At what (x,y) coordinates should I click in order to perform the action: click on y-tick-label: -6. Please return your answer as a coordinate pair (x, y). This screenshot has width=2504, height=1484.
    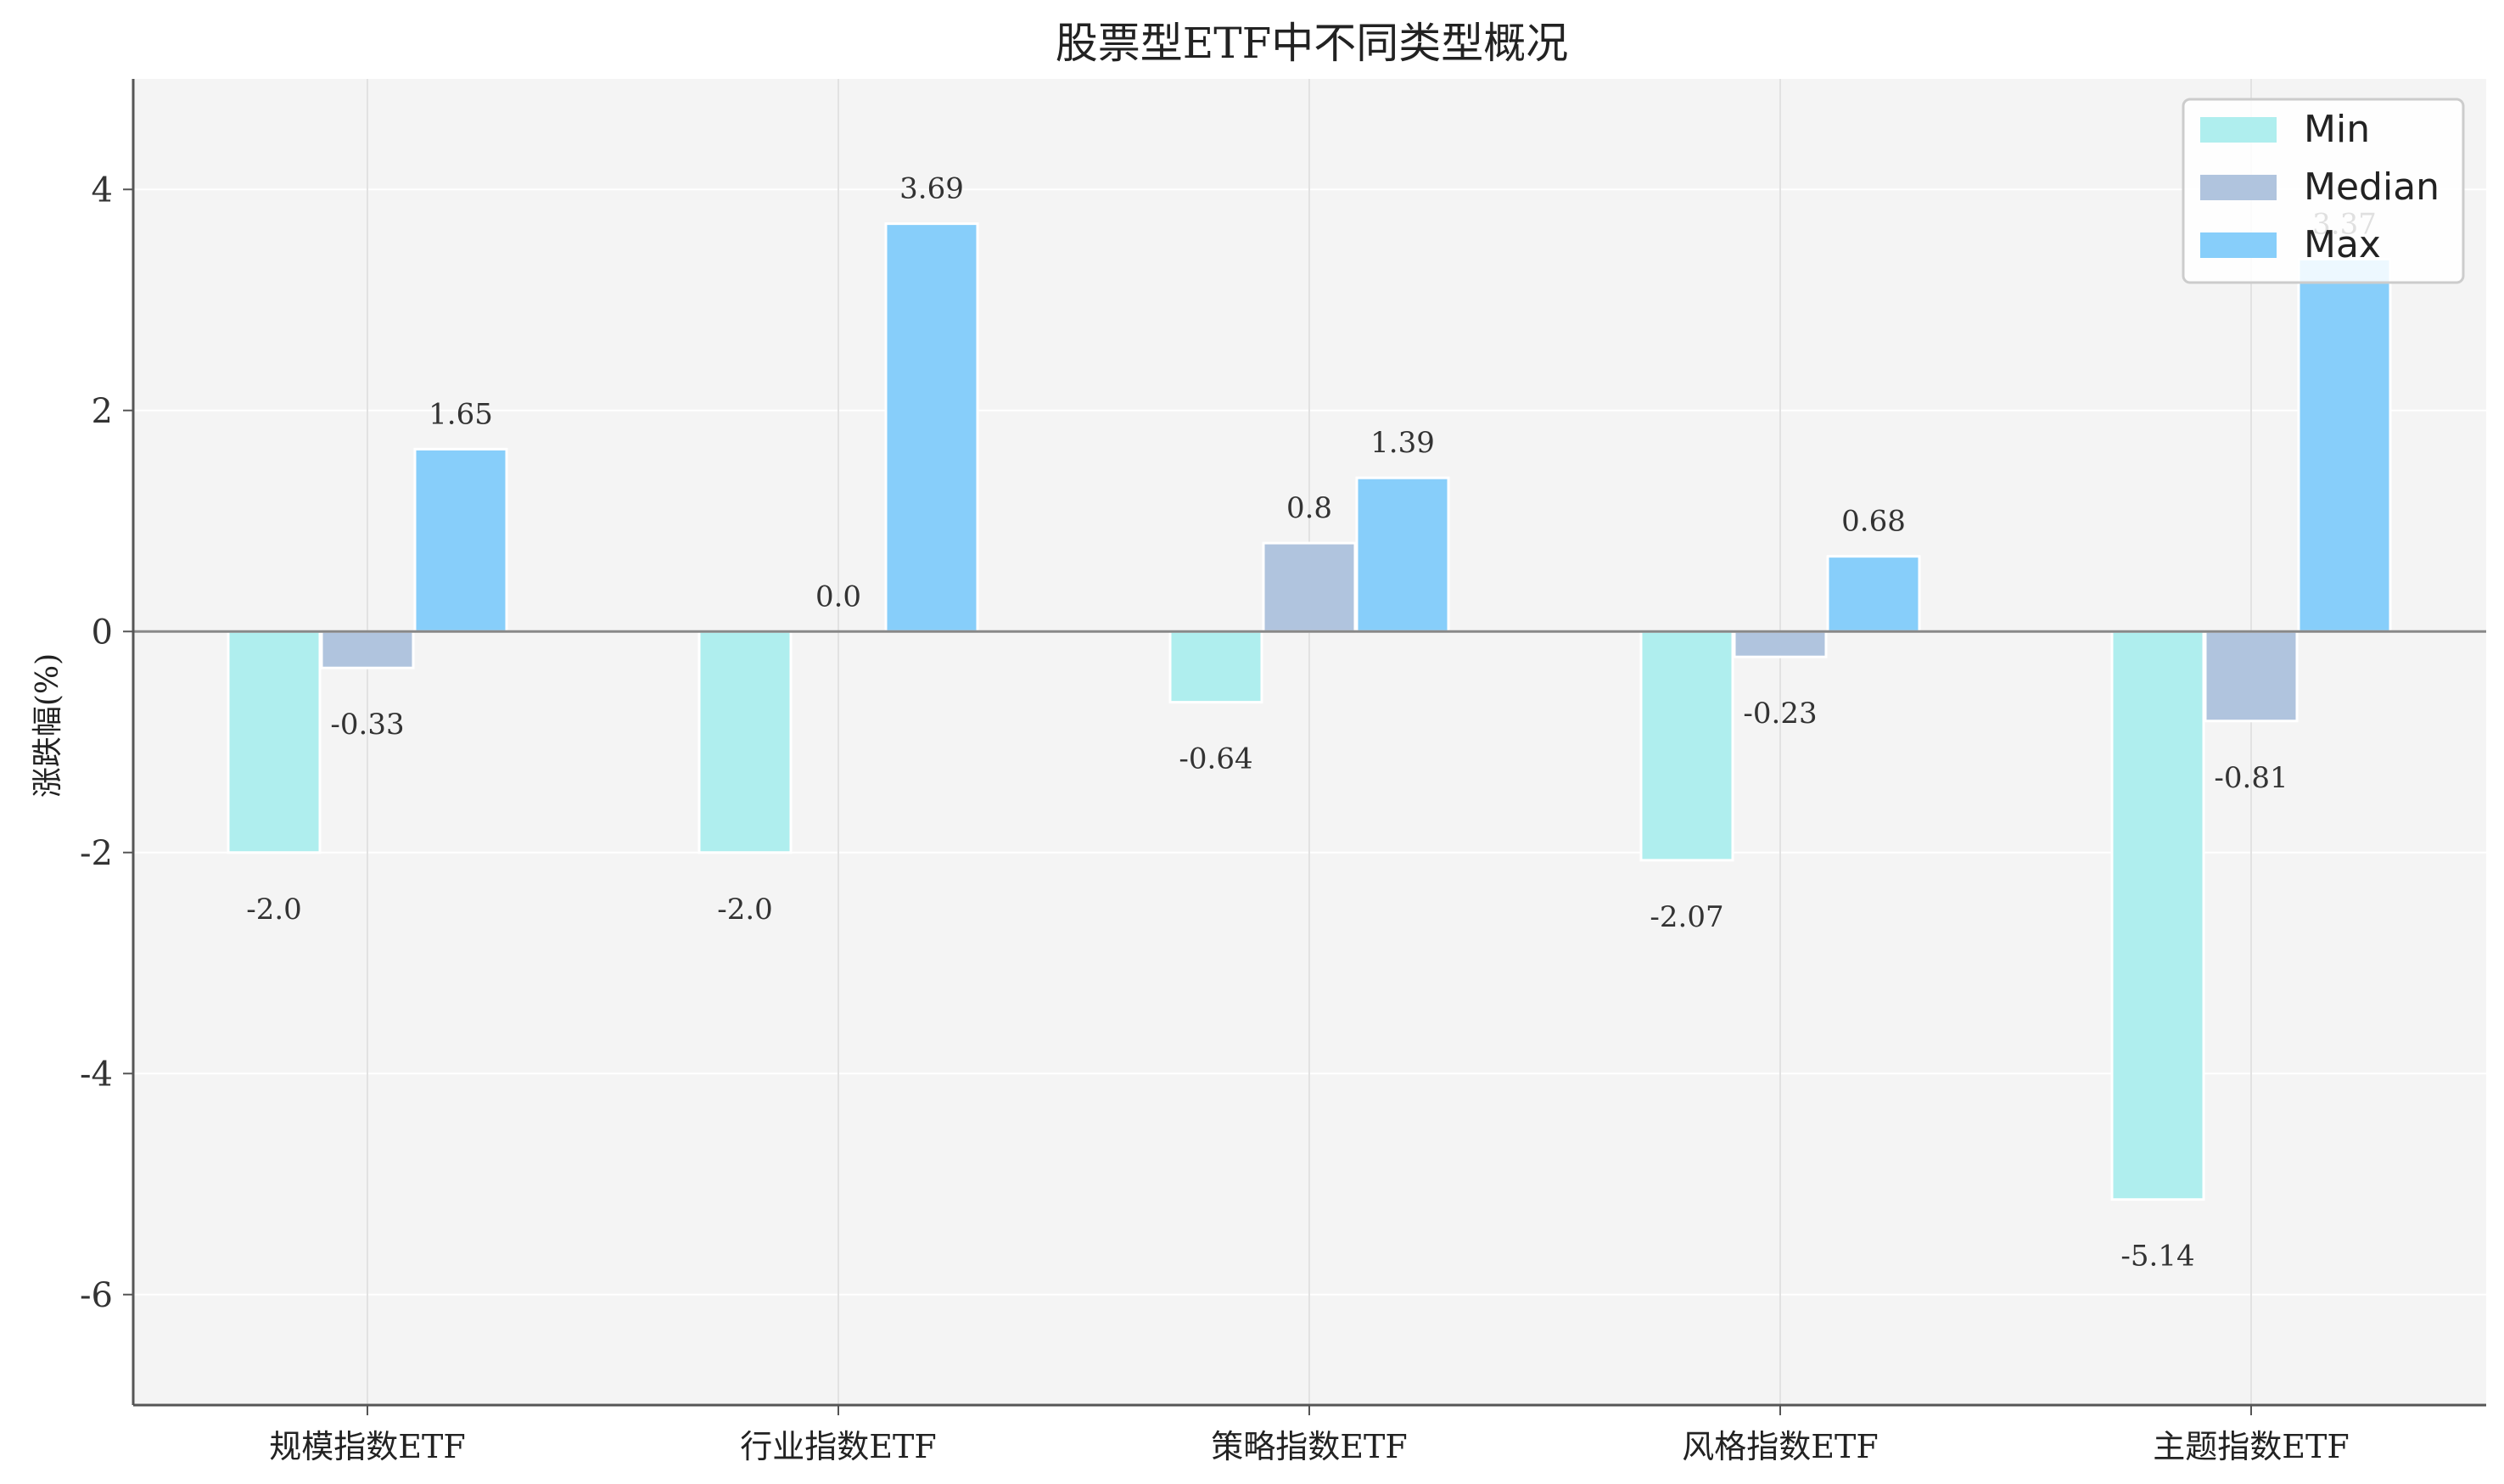
    Looking at the image, I should click on (97, 1295).